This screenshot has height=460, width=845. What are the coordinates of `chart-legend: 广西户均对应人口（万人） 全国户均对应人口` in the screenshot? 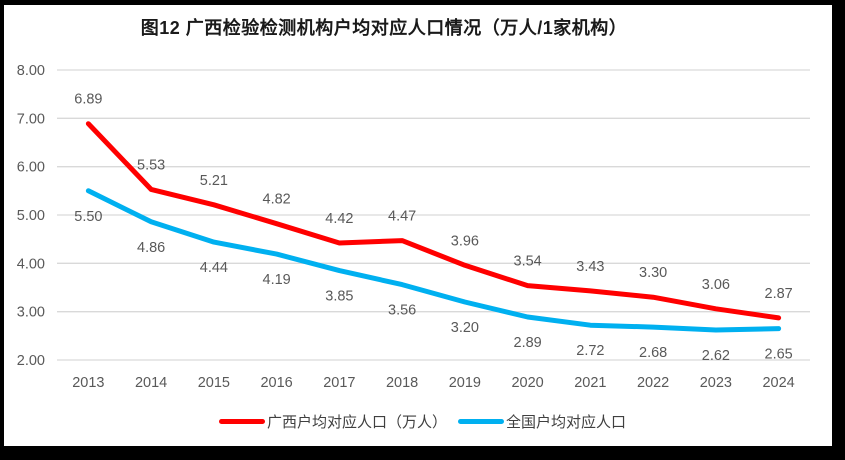 It's located at (422, 421).